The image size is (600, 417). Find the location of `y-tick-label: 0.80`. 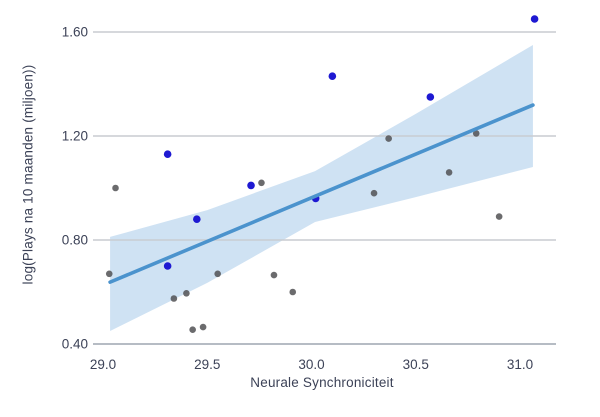

y-tick-label: 0.80 is located at coordinates (75, 240).